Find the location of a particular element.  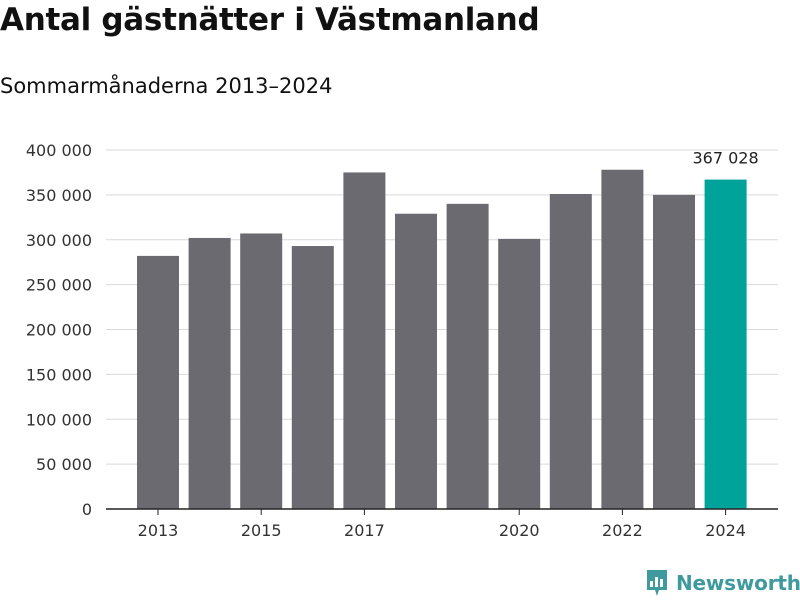

chart-subtitle: Sommarmånaderna 2013–2024 is located at coordinates (166, 86).